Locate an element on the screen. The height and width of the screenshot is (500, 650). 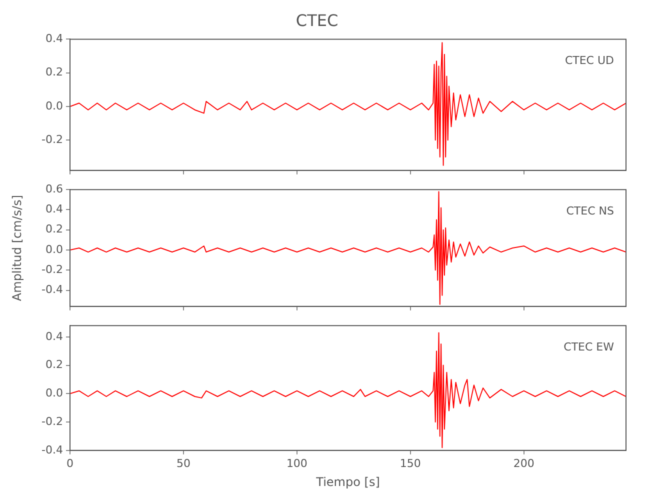
text: CTEC UD is located at coordinates (589, 61).